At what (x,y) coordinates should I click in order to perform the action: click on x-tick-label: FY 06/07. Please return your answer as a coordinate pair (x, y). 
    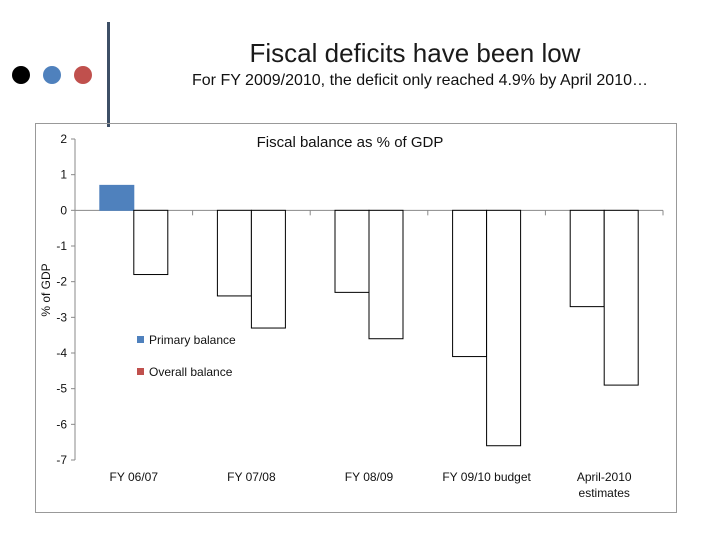
    Looking at the image, I should click on (134, 477).